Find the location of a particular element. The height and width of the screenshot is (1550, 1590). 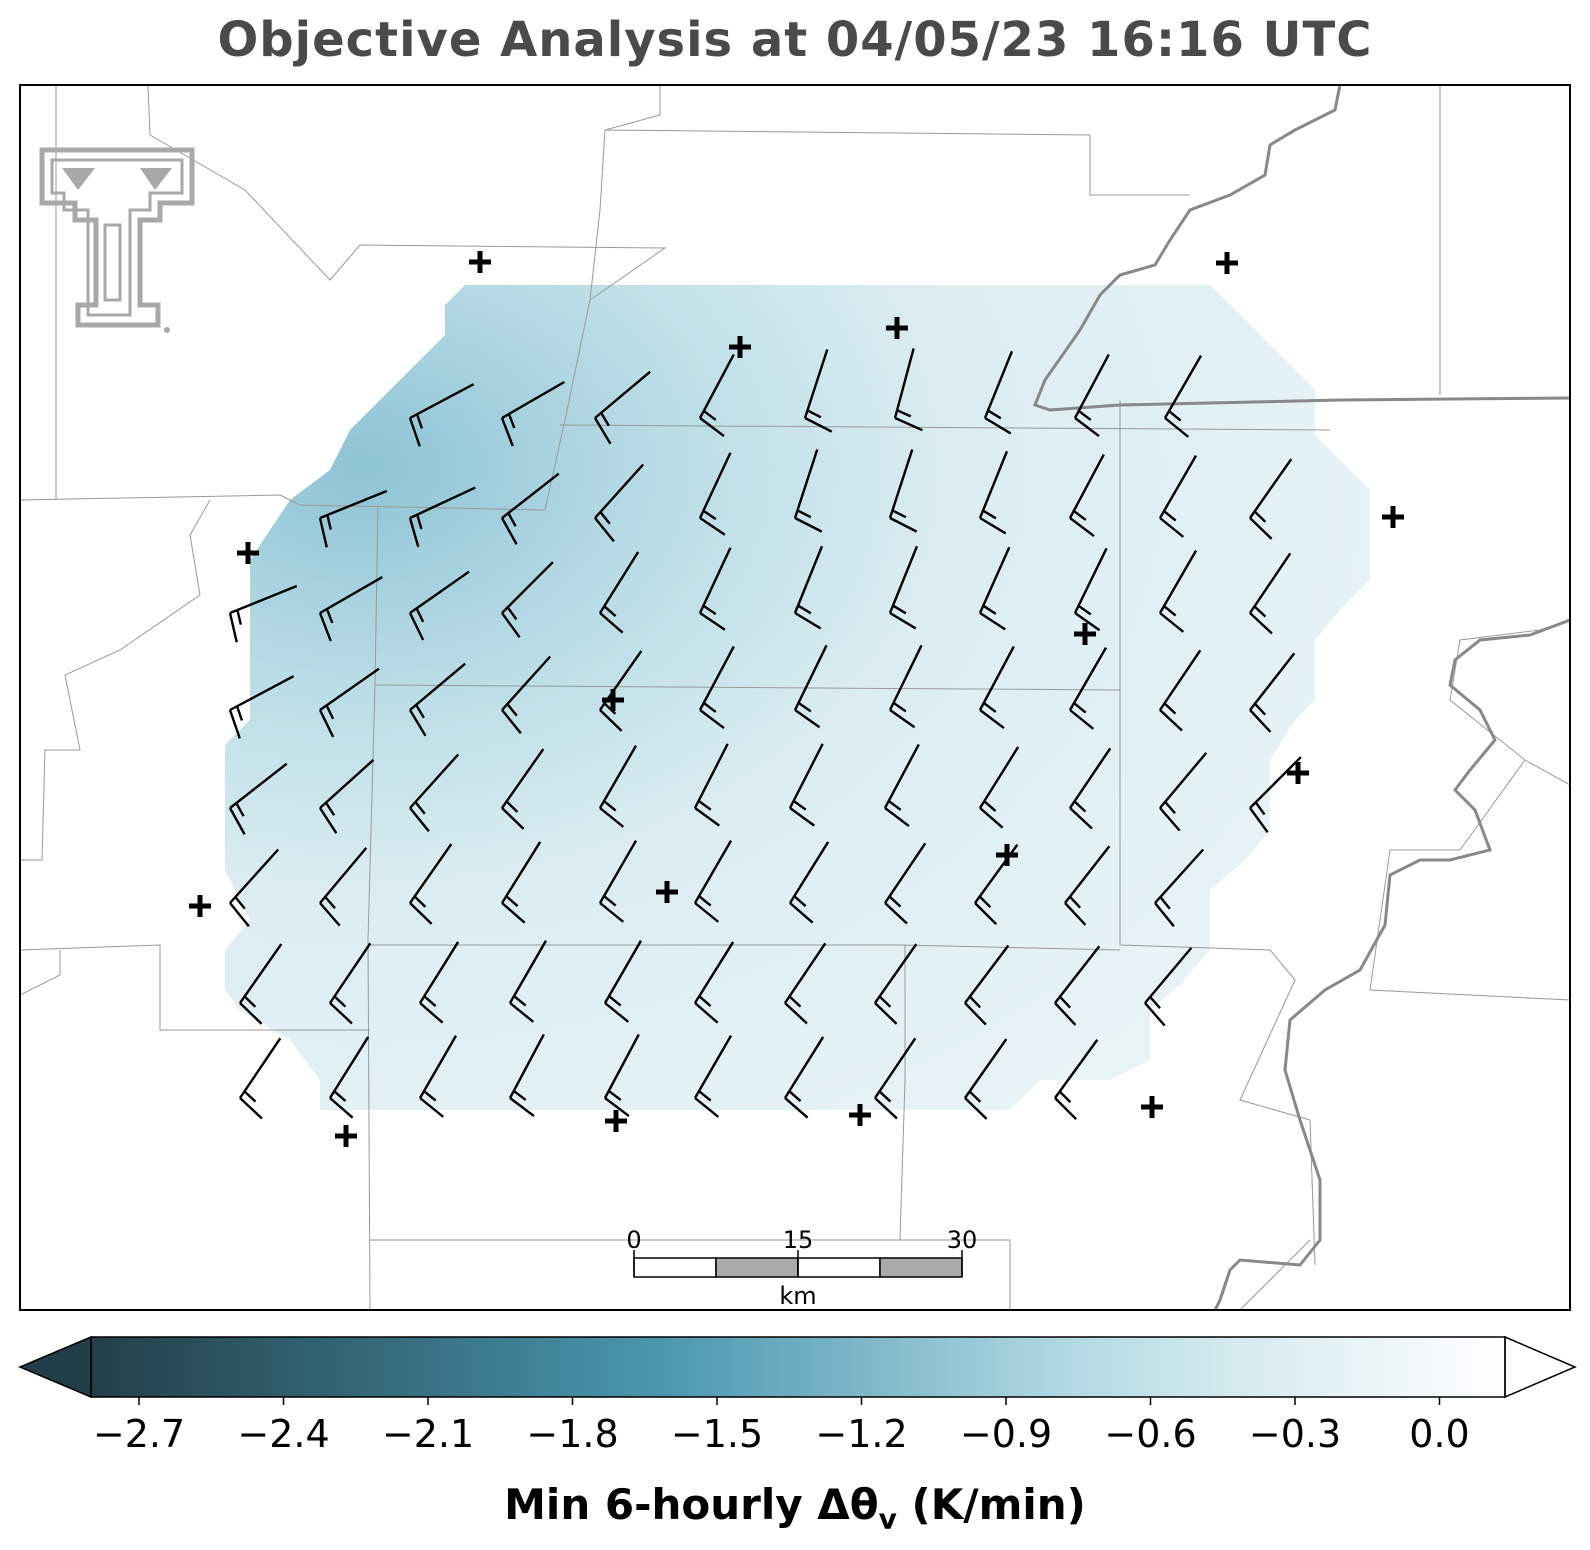

colorbar-extend-low is located at coordinates (55, 1367).